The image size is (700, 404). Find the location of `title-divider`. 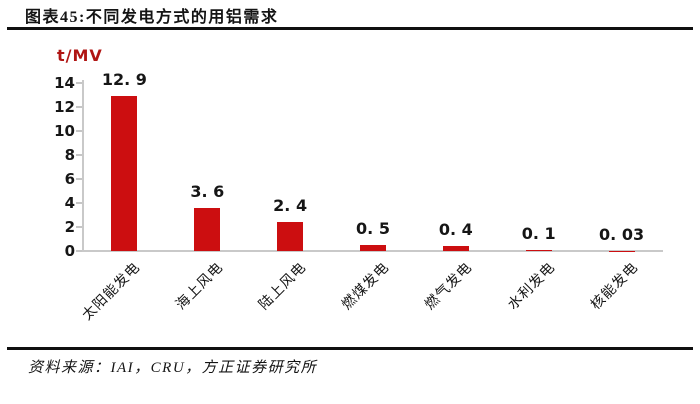

title-divider is located at coordinates (350, 28).